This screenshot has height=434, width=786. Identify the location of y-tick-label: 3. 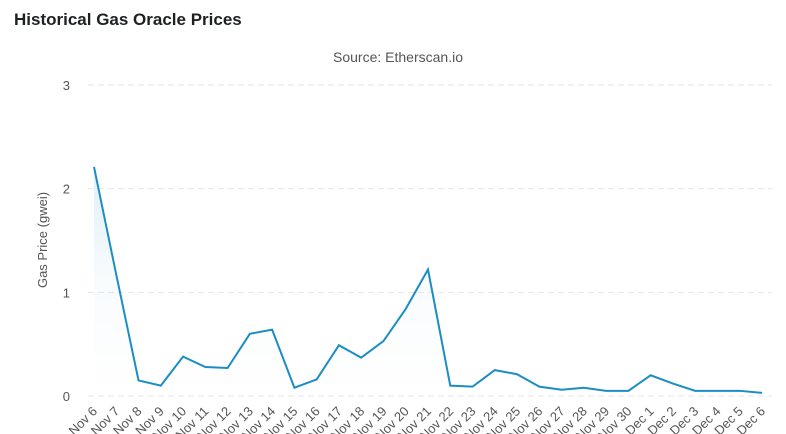
(66, 85).